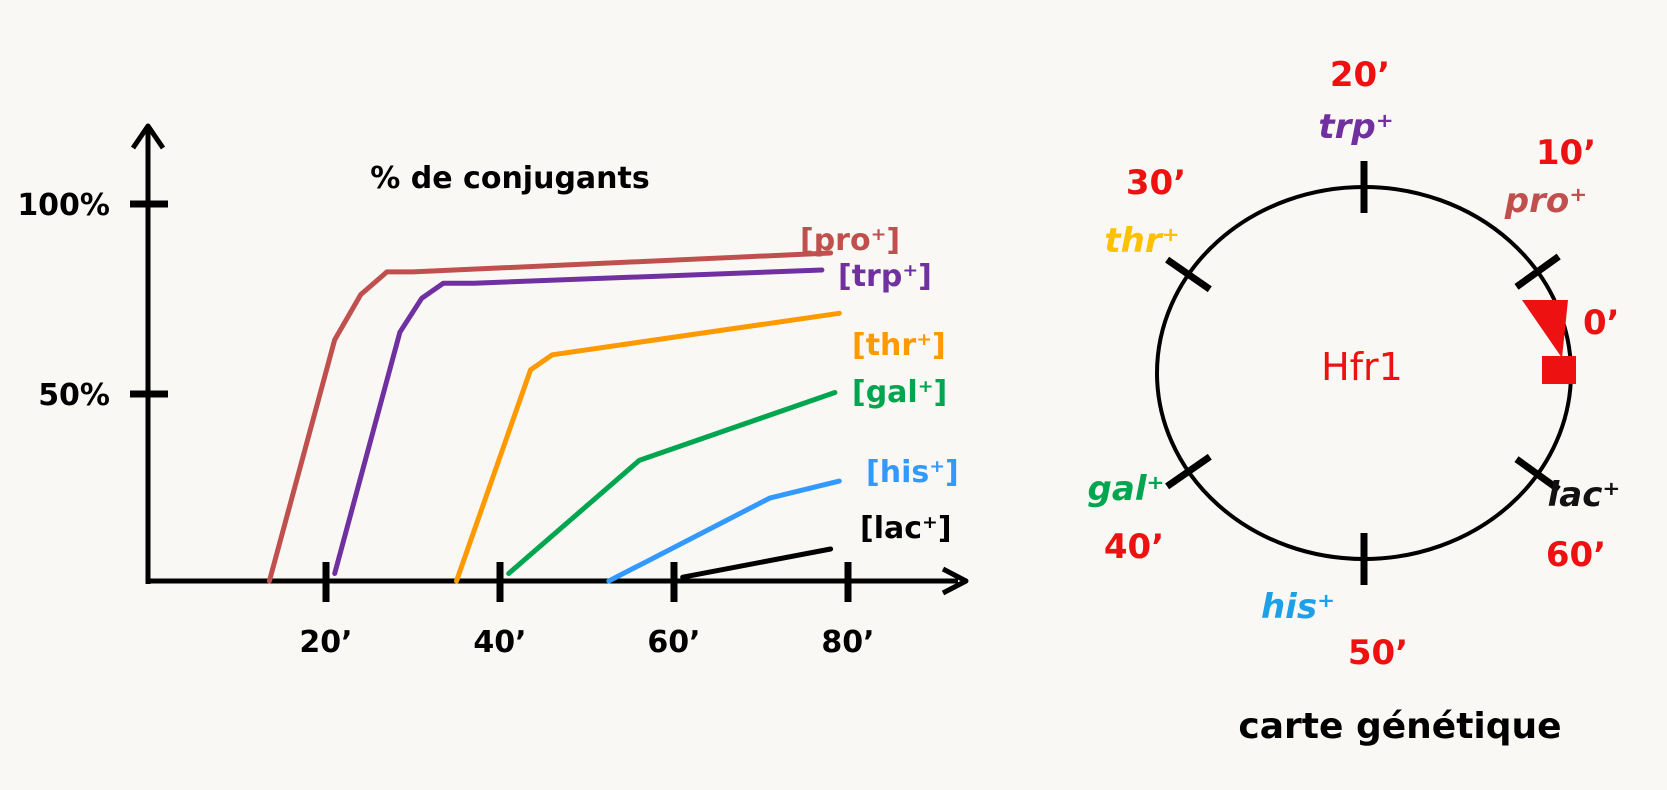 The image size is (1667, 790). What do you see at coordinates (1156, 183) in the screenshot?
I see `map-time-thr: 30’` at bounding box center [1156, 183].